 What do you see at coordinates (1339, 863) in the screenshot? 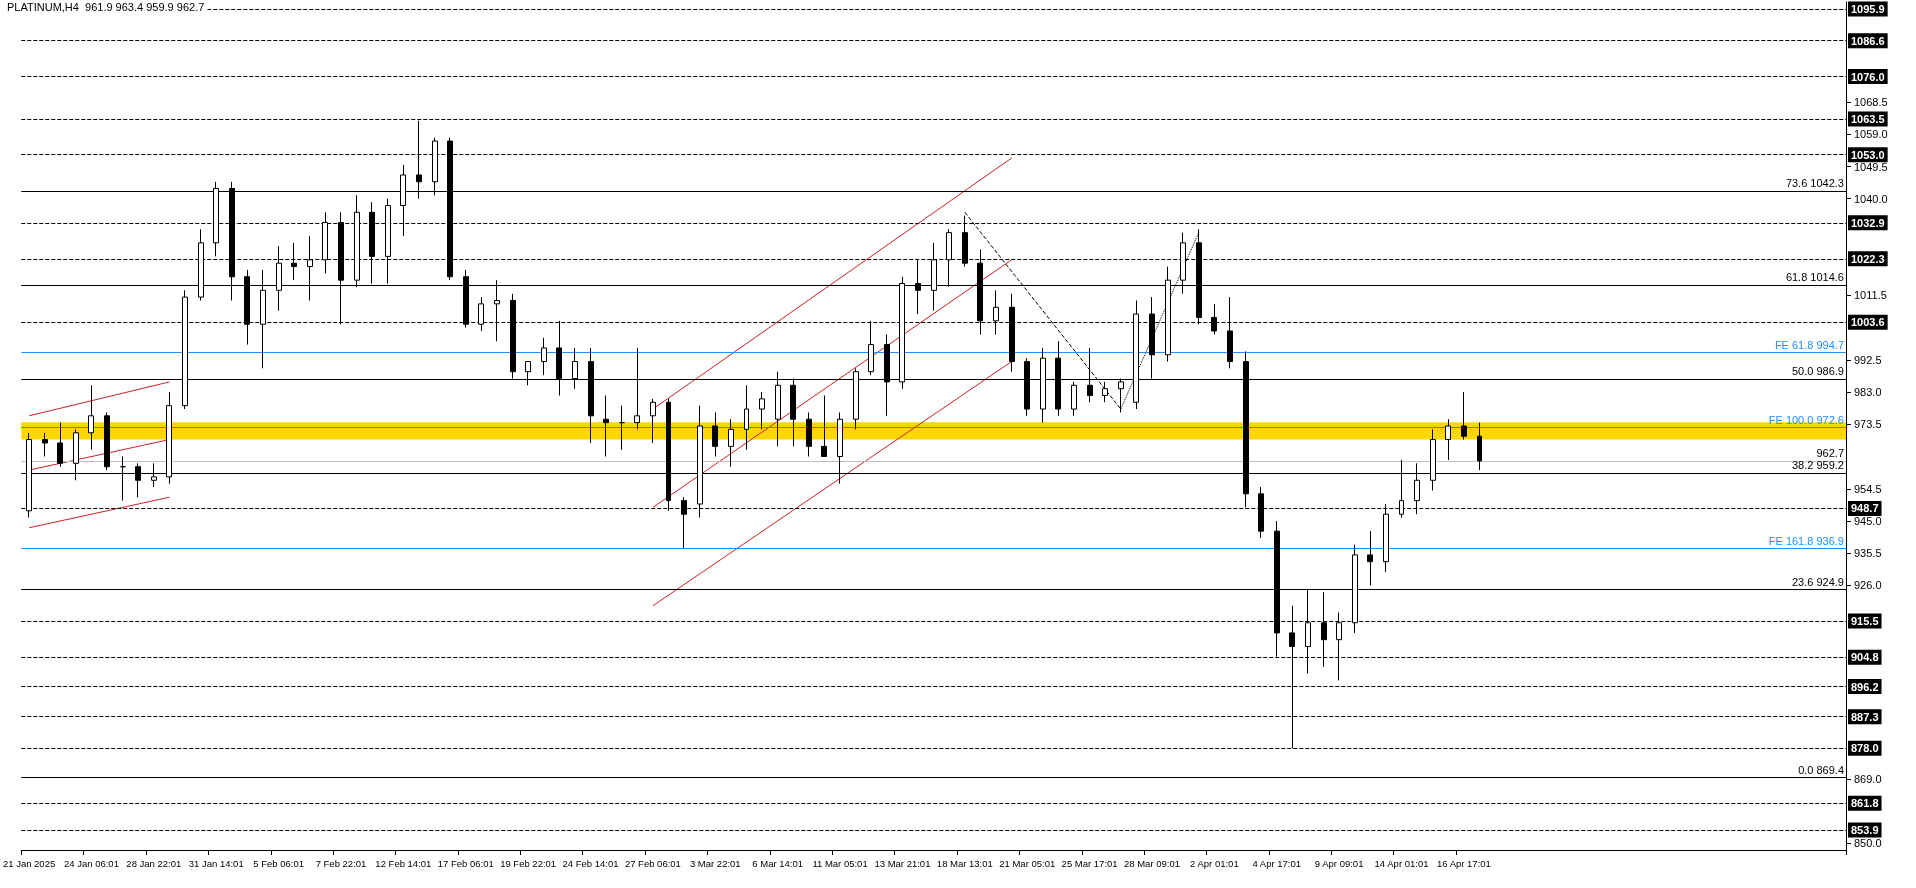
I see `x-tick-label: 9 Apr 09:01` at bounding box center [1339, 863].